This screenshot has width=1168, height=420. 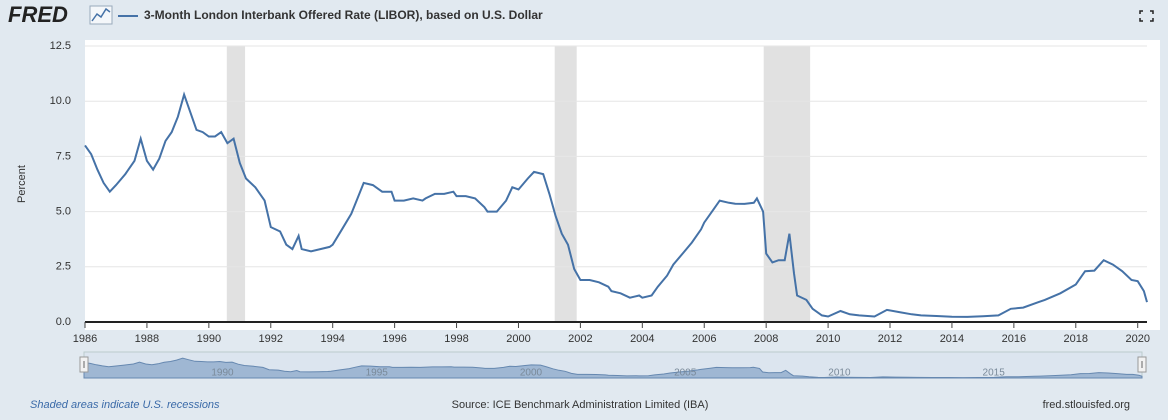 What do you see at coordinates (222, 373) in the screenshot?
I see `navigator-tick-label: 1990` at bounding box center [222, 373].